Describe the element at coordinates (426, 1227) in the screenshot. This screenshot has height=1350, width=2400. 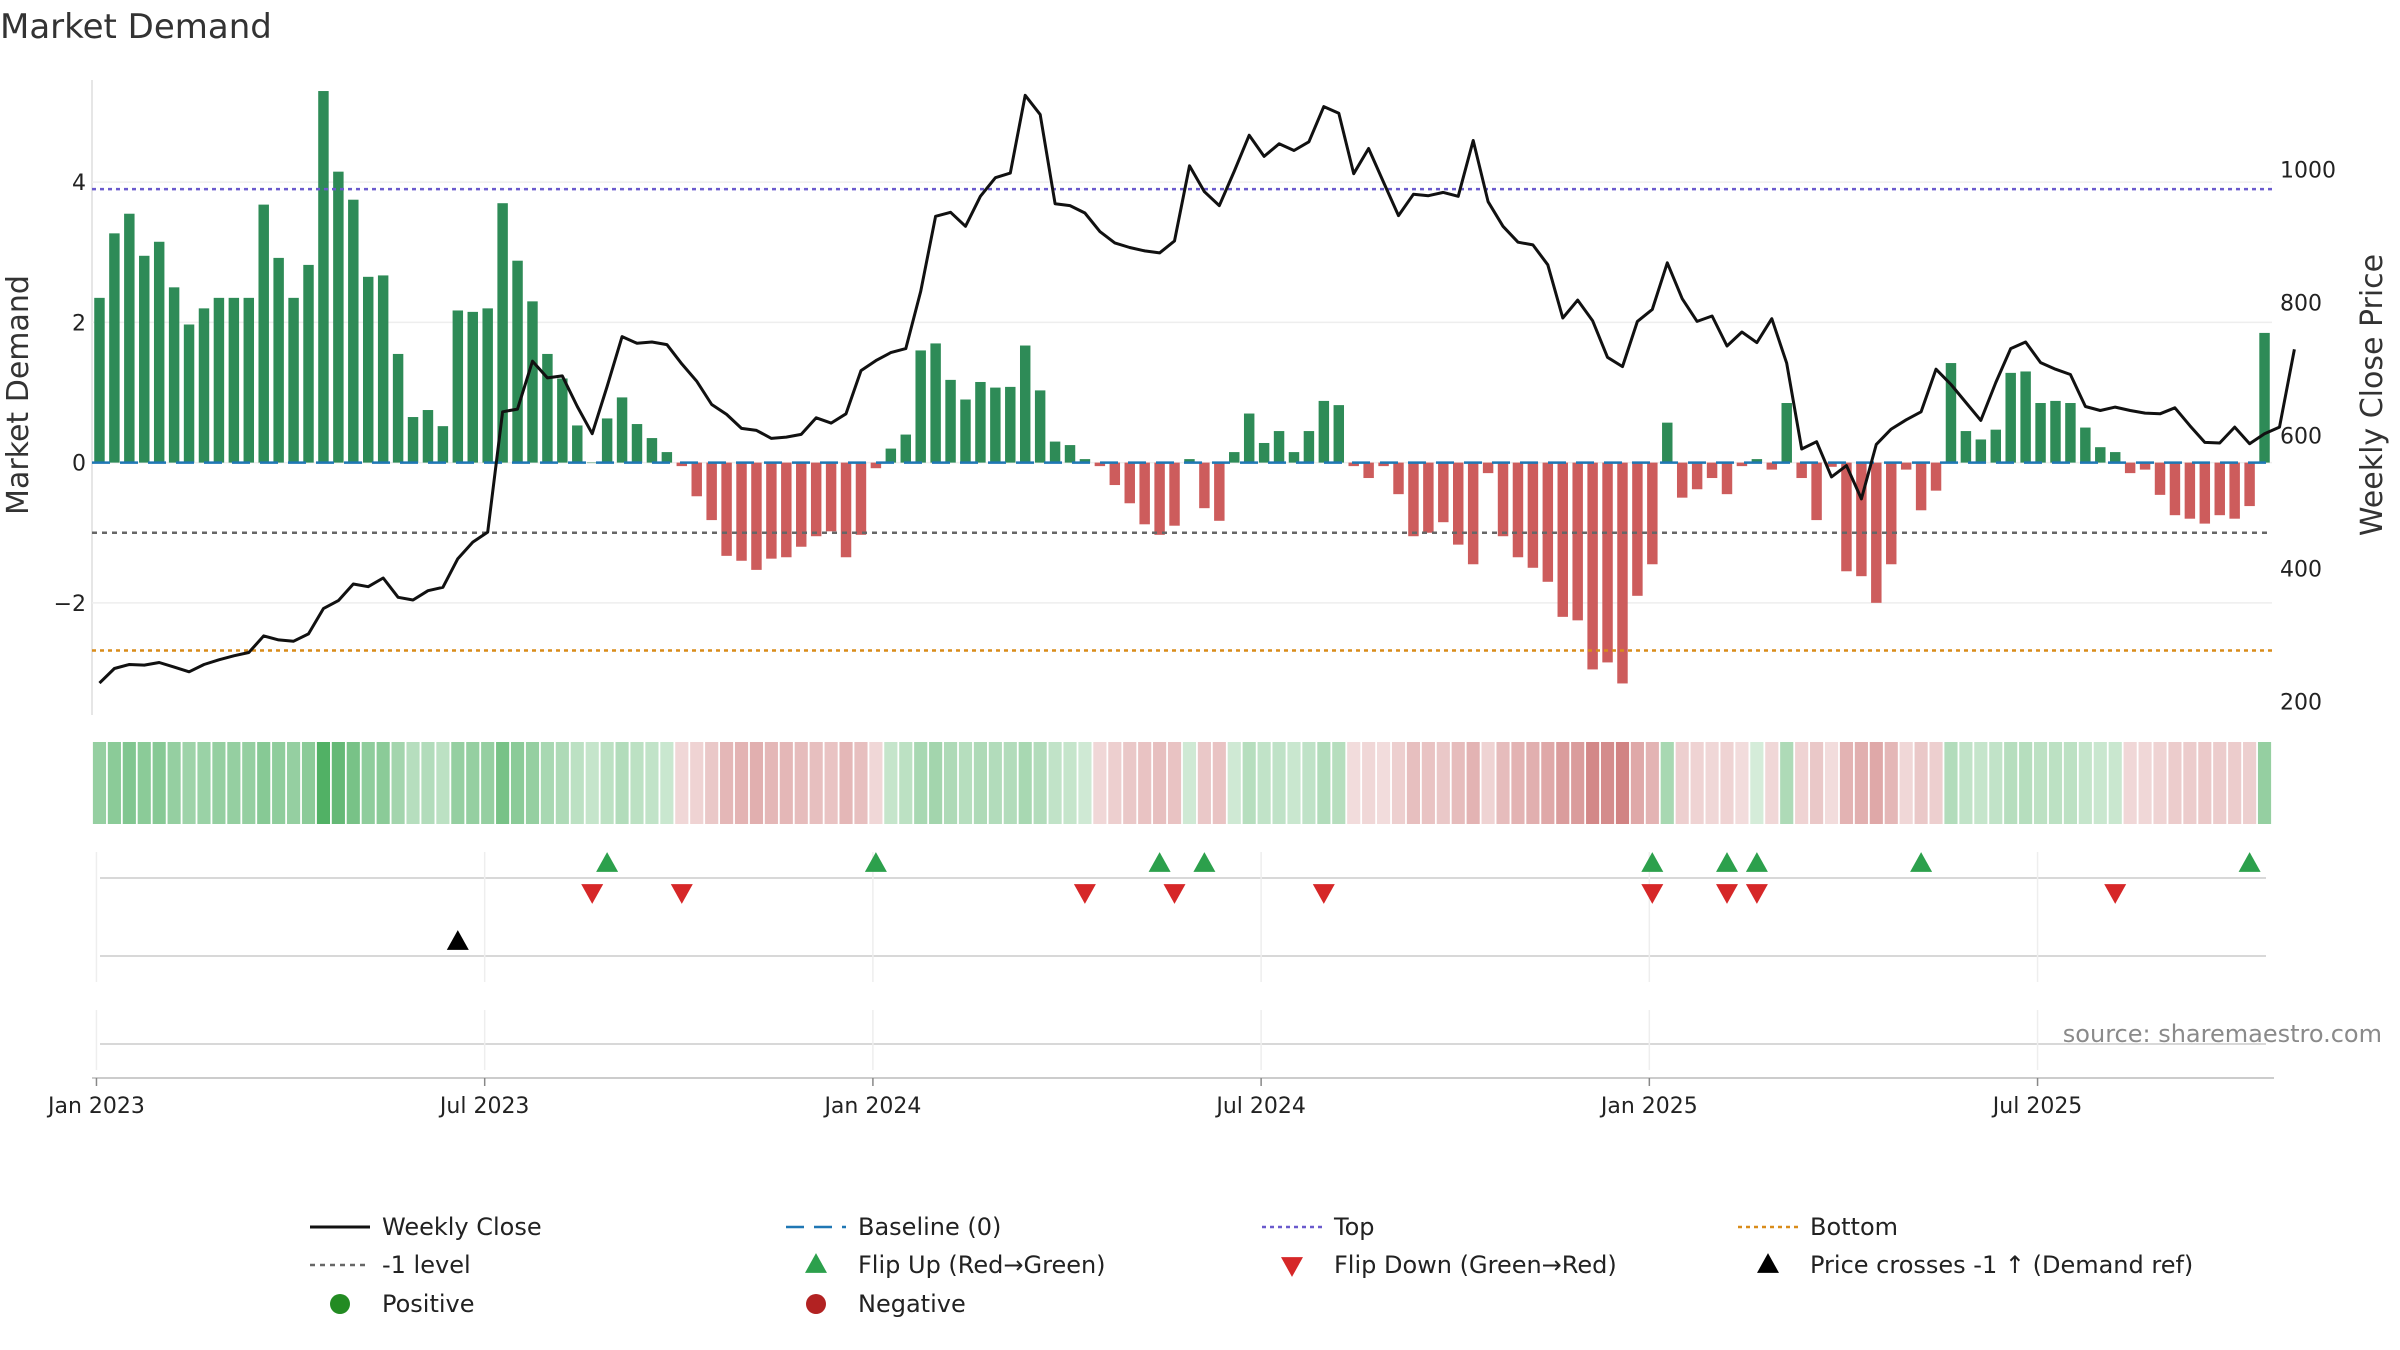
I see `legend-item-close: Weekly Close` at that location.